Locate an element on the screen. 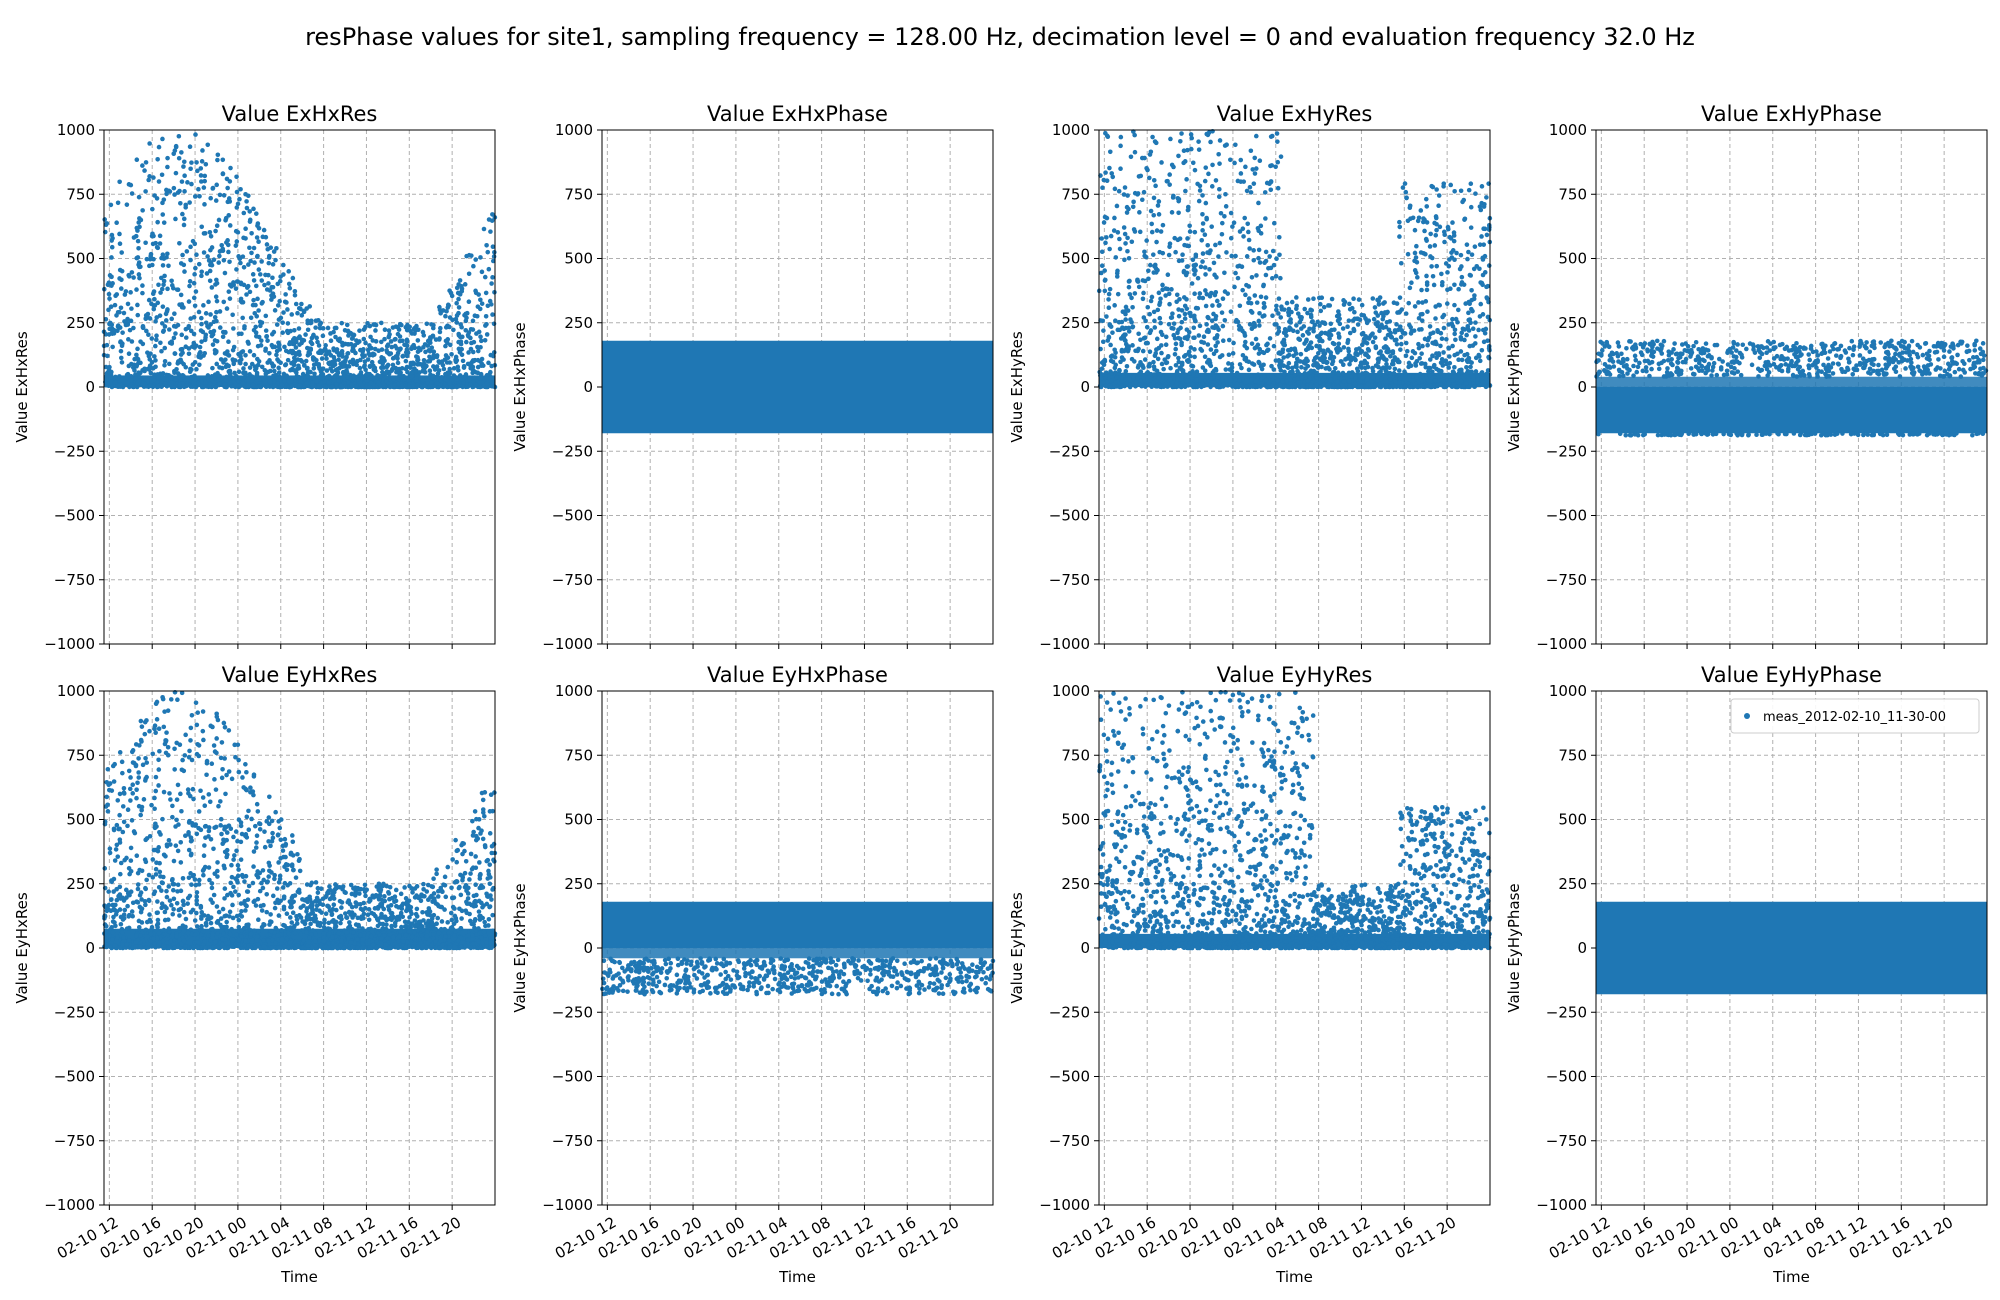  y-tick-label: 0 is located at coordinates (90, 387).